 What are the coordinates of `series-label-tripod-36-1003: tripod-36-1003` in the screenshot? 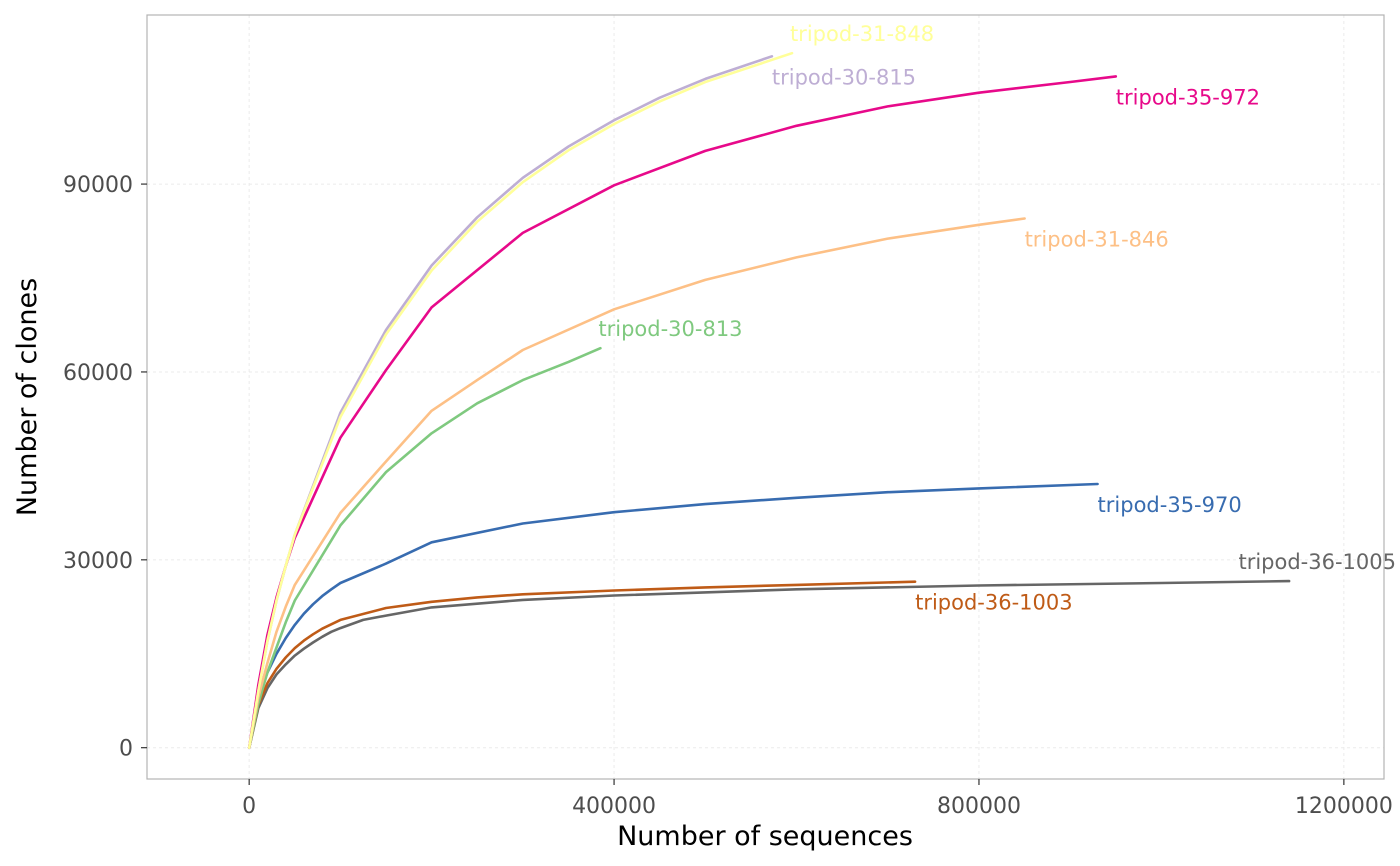 It's located at (994, 603).